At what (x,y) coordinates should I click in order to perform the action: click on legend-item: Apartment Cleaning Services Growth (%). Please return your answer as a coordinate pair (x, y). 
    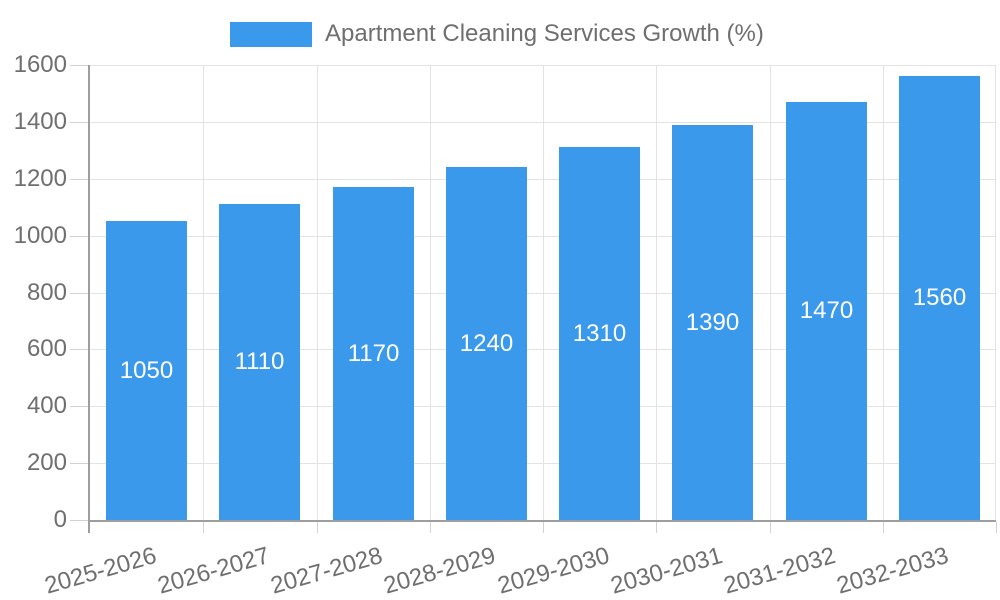
    Looking at the image, I should click on (497, 34).